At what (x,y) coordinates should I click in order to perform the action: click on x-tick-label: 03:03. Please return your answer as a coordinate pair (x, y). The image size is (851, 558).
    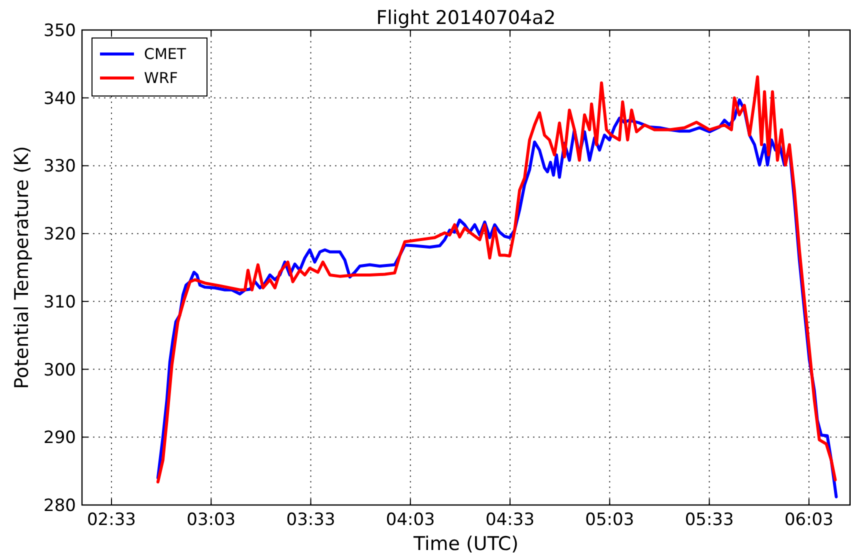
    Looking at the image, I should click on (211, 520).